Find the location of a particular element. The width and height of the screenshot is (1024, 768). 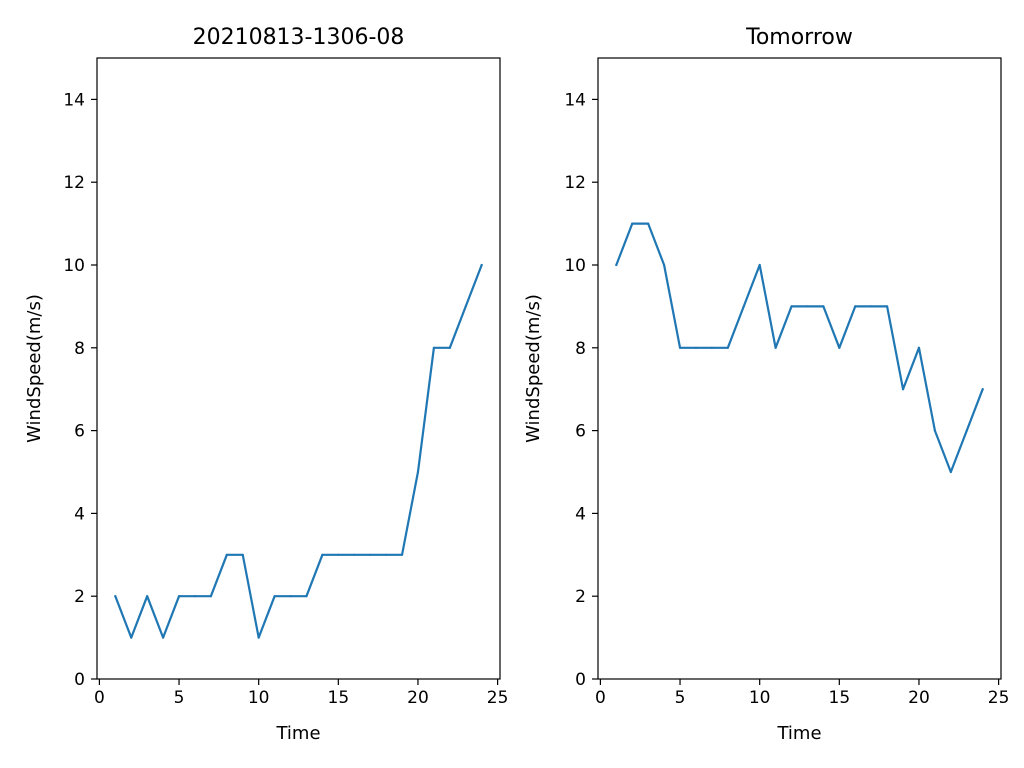

series-line is located at coordinates (799, 348).